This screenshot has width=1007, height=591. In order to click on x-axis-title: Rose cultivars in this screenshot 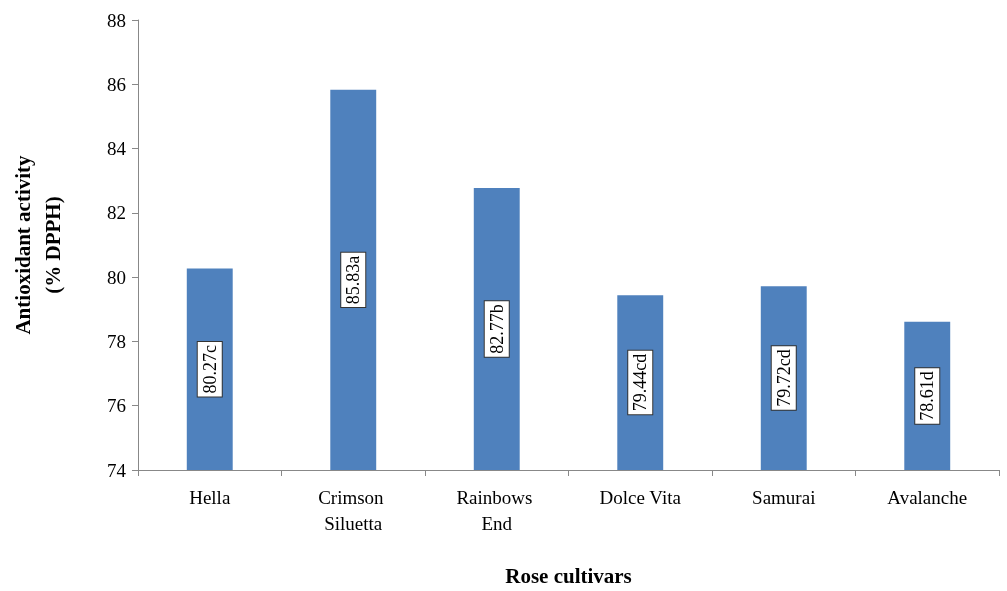, I will do `click(568, 575)`.